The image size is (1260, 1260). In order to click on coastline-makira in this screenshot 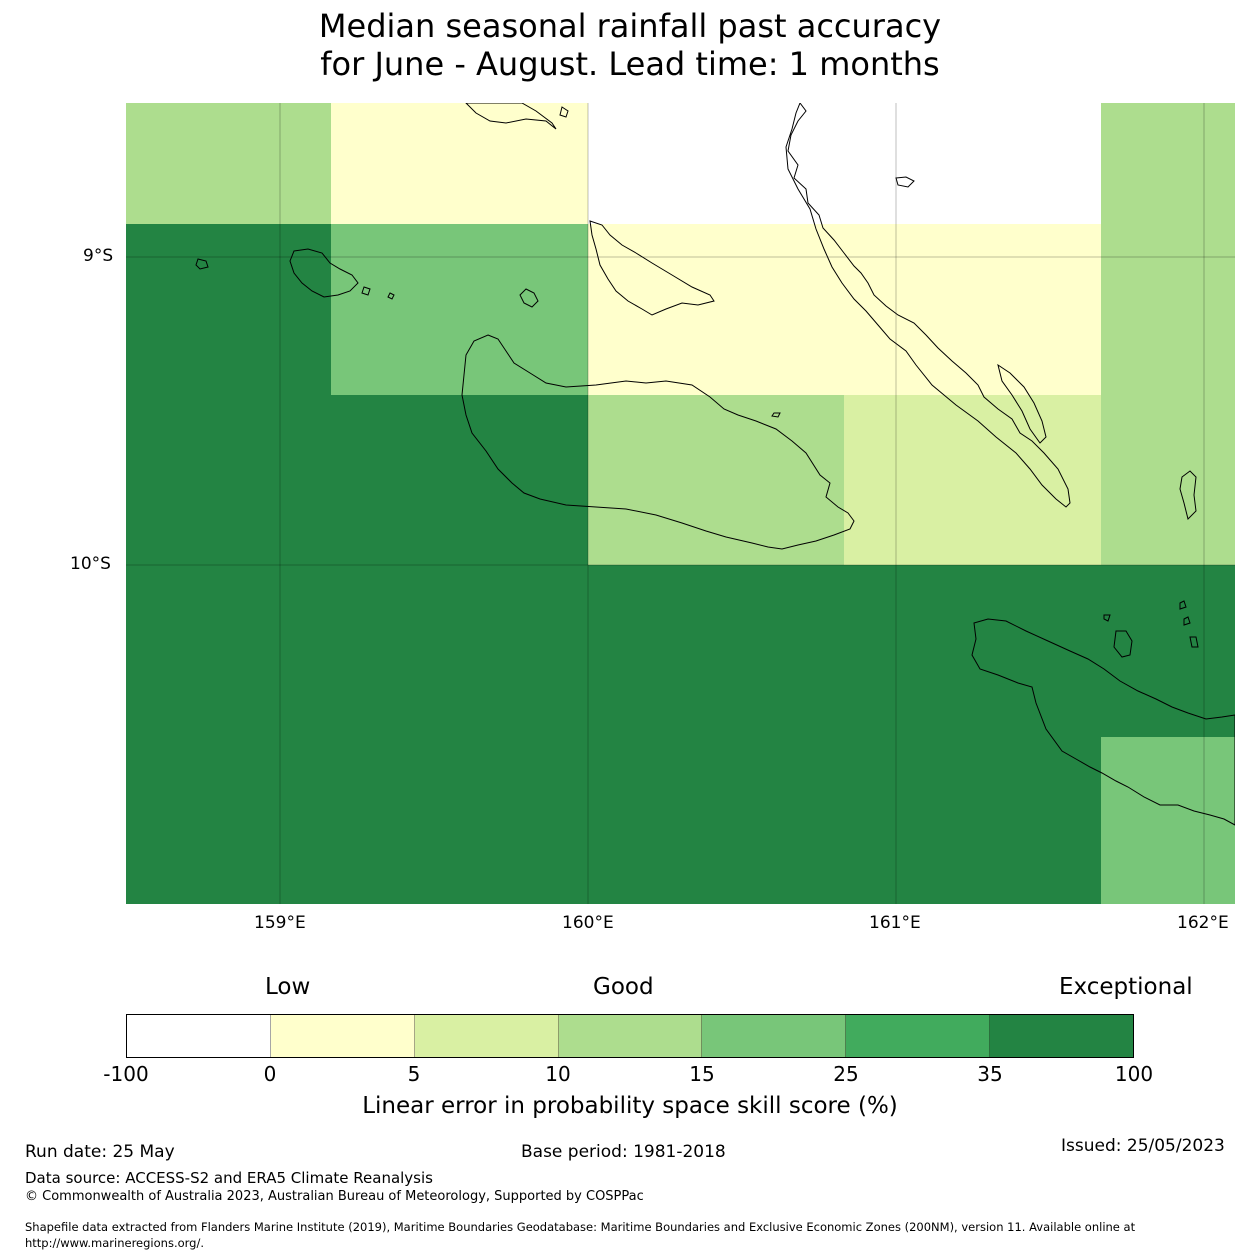, I will do `click(1103, 722)`.